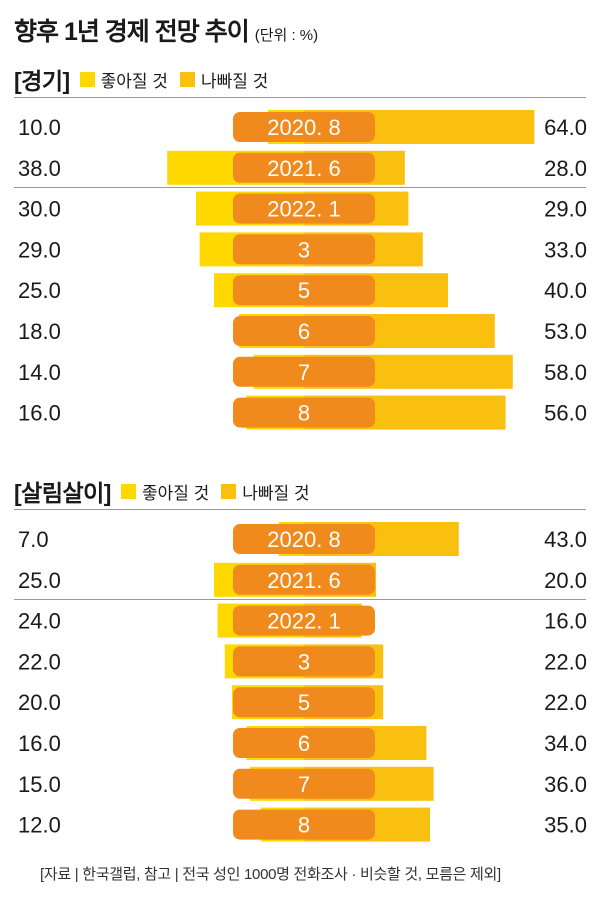 The height and width of the screenshot is (903, 600). Describe the element at coordinates (39, 249) in the screenshot. I see `economy-good-value: 29.0` at that location.